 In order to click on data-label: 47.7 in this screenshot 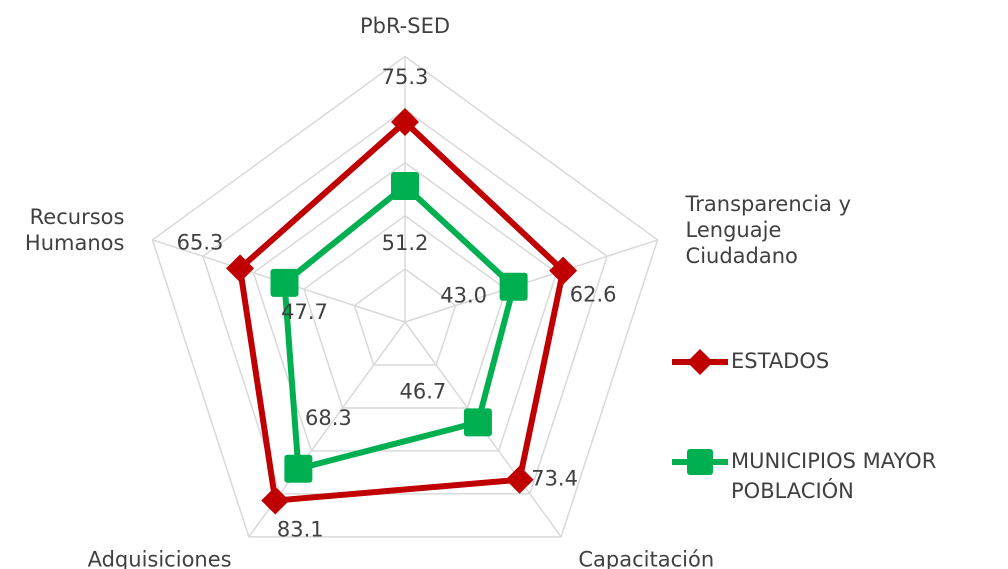, I will do `click(304, 312)`.